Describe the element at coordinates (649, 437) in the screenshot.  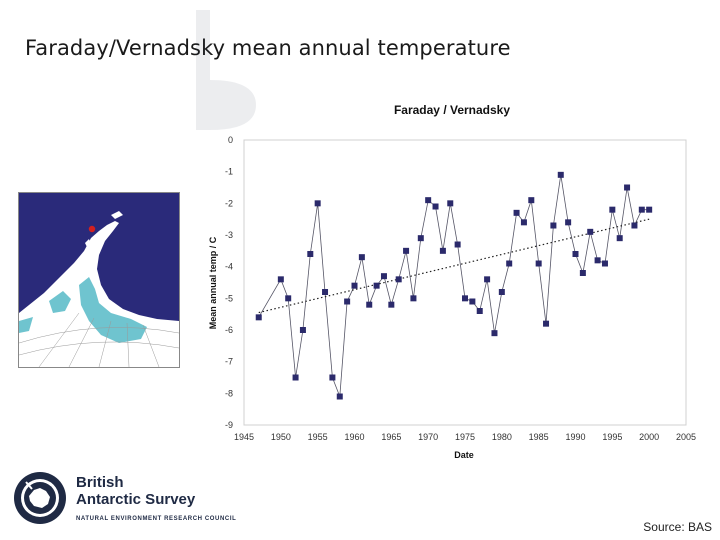
I see `x-tick-label: 2000` at that location.